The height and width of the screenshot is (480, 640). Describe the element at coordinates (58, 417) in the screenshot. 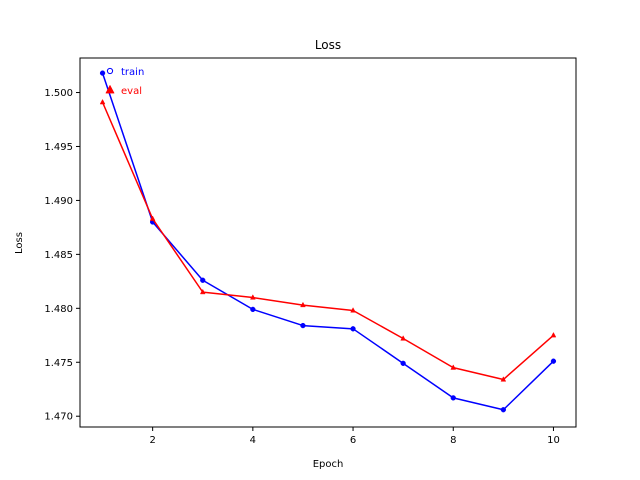

I see `y-tick-label: 1.470` at that location.